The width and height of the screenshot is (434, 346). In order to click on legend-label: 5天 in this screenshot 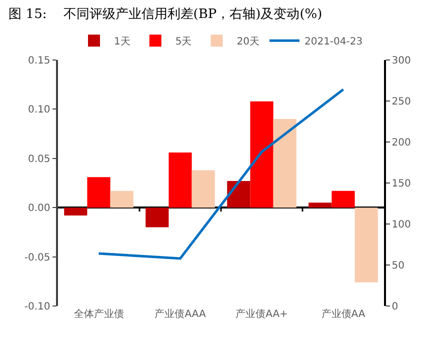, I will do `click(183, 42)`.